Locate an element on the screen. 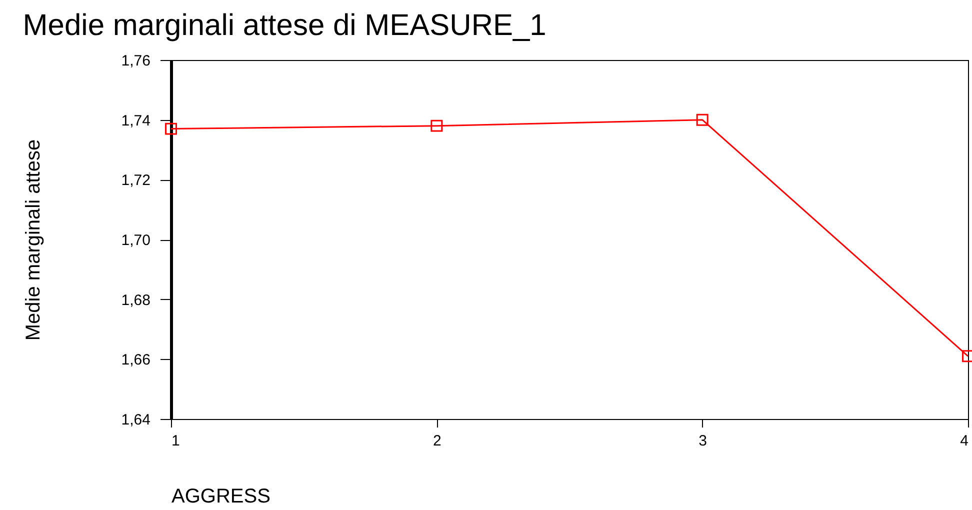 This screenshot has width=972, height=510. y-tick-label: 1,68 is located at coordinates (135, 300).